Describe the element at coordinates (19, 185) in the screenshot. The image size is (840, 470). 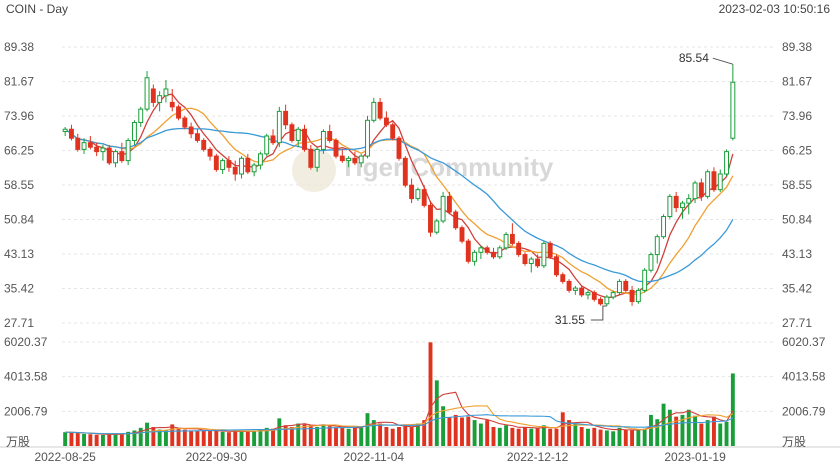
I see `price-tick-left: 58.55` at that location.